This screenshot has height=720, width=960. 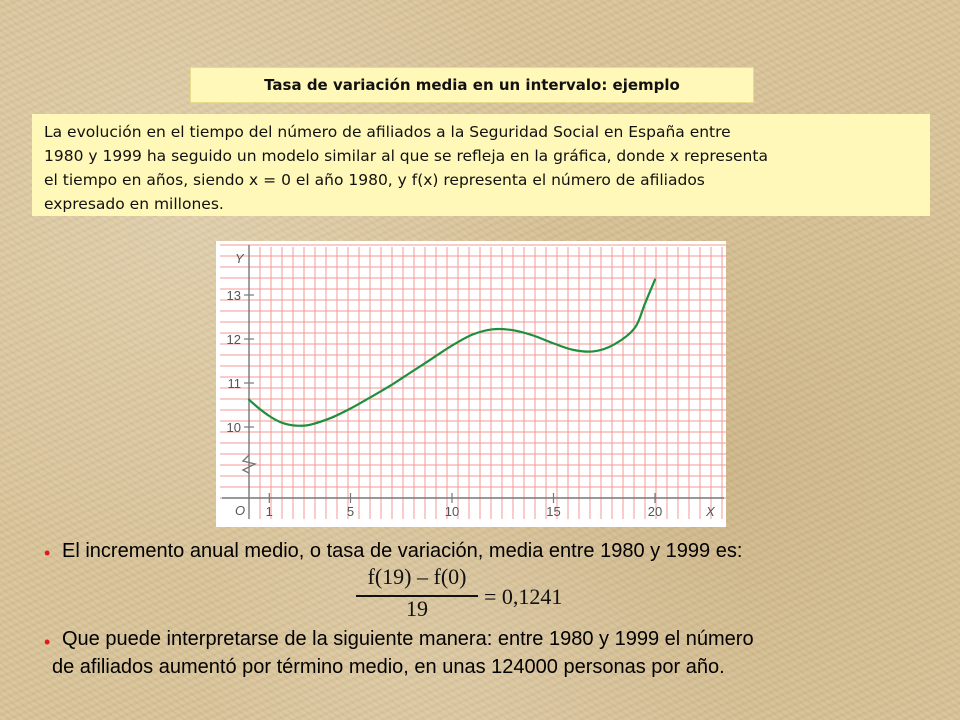 What do you see at coordinates (655, 511) in the screenshot?
I see `x-tick-label: 20` at bounding box center [655, 511].